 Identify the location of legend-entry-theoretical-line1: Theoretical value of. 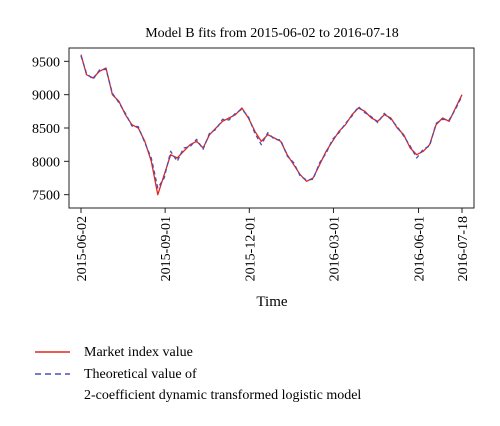
(140, 374).